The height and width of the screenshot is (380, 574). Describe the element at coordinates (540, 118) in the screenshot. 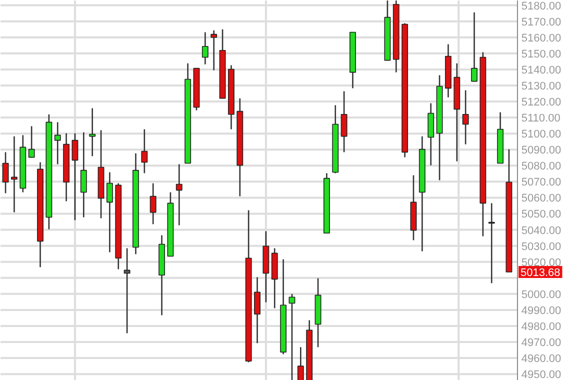

I see `y-tick-label: 5110.00` at that location.